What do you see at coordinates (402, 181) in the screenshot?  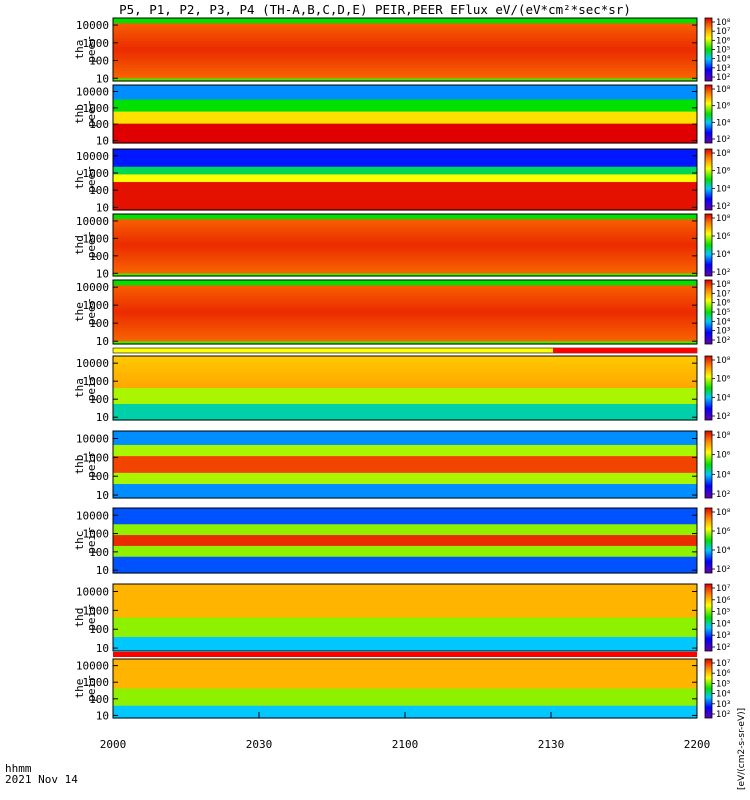 I see `panel-thc-peer: 10 100 1000 10000 thc peer 10⁸ 10⁶ 10⁴ 10²` at bounding box center [402, 181].